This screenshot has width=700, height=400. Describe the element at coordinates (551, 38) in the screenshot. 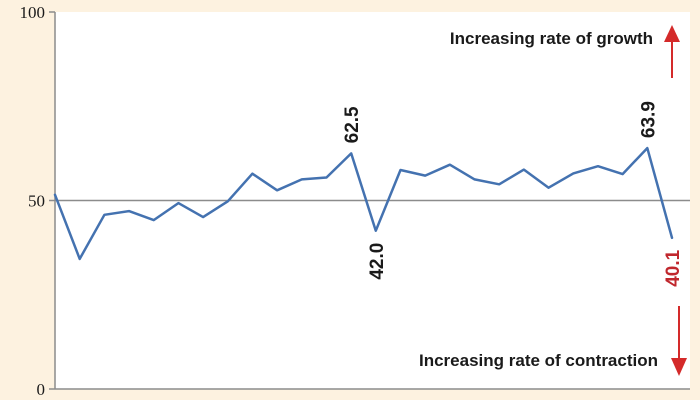

I see `growth-annotation-text: Increasing rate of growth` at that location.